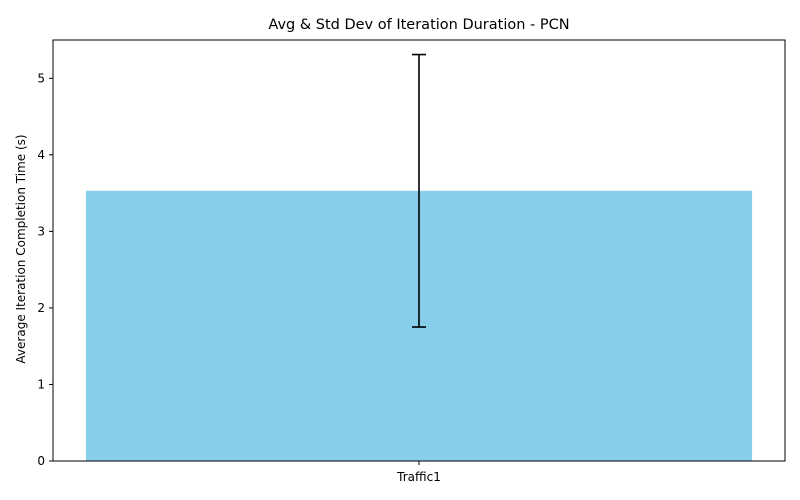 This screenshot has height=500, width=800. Describe the element at coordinates (418, 477) in the screenshot. I see `x-tick-label: Traffic1` at that location.